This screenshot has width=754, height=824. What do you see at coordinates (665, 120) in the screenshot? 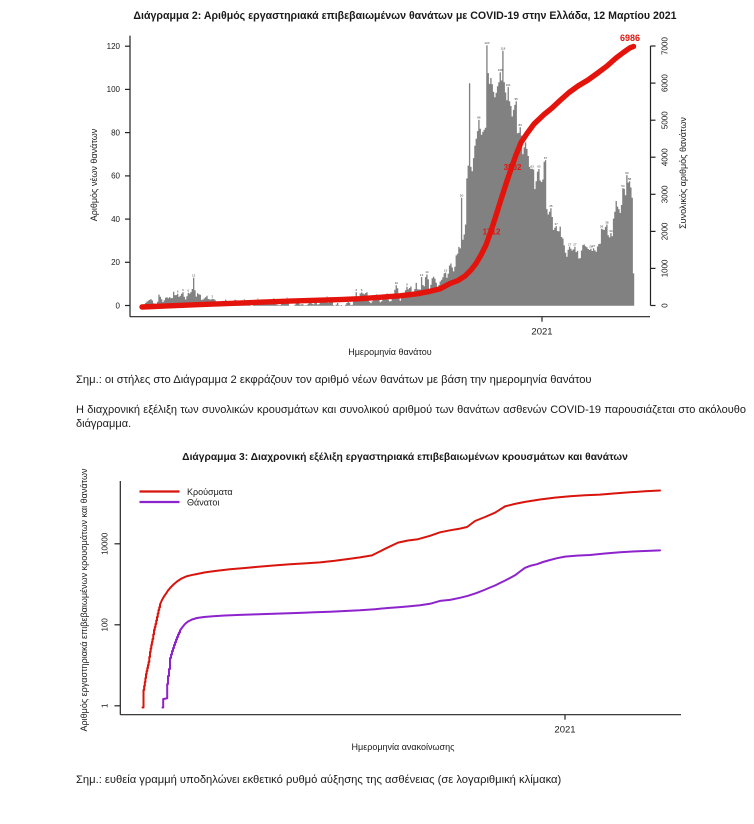
I see `svg-text: 5000` at bounding box center [665, 120].